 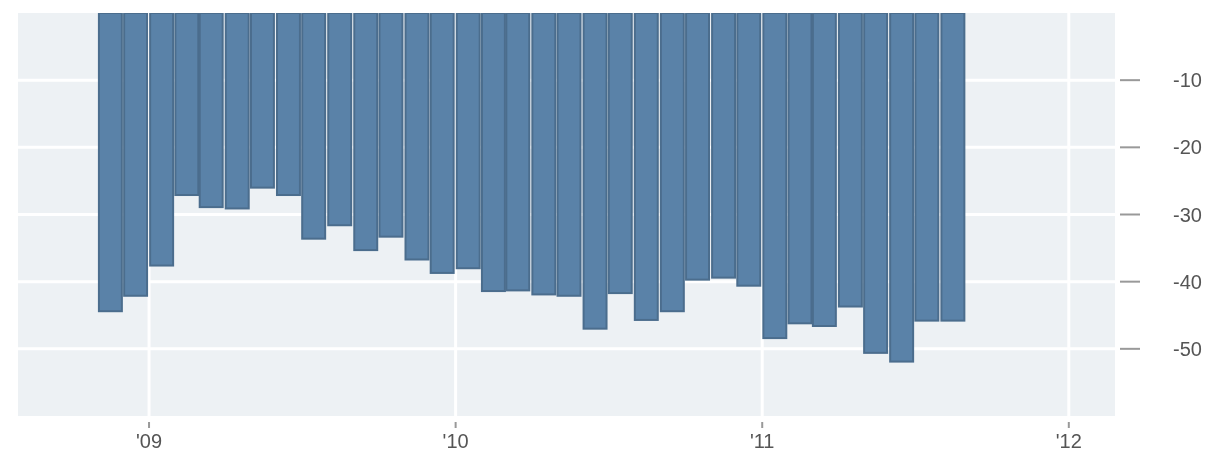 What do you see at coordinates (1187, 348) in the screenshot?
I see `y-tick-label: -50` at bounding box center [1187, 348].